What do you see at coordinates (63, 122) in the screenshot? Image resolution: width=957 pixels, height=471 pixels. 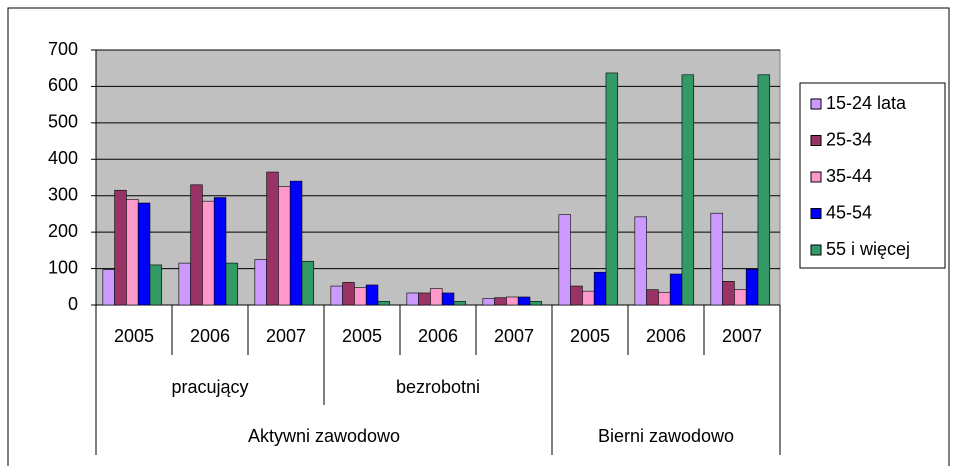 I see `y-tick-label: 500` at bounding box center [63, 122].